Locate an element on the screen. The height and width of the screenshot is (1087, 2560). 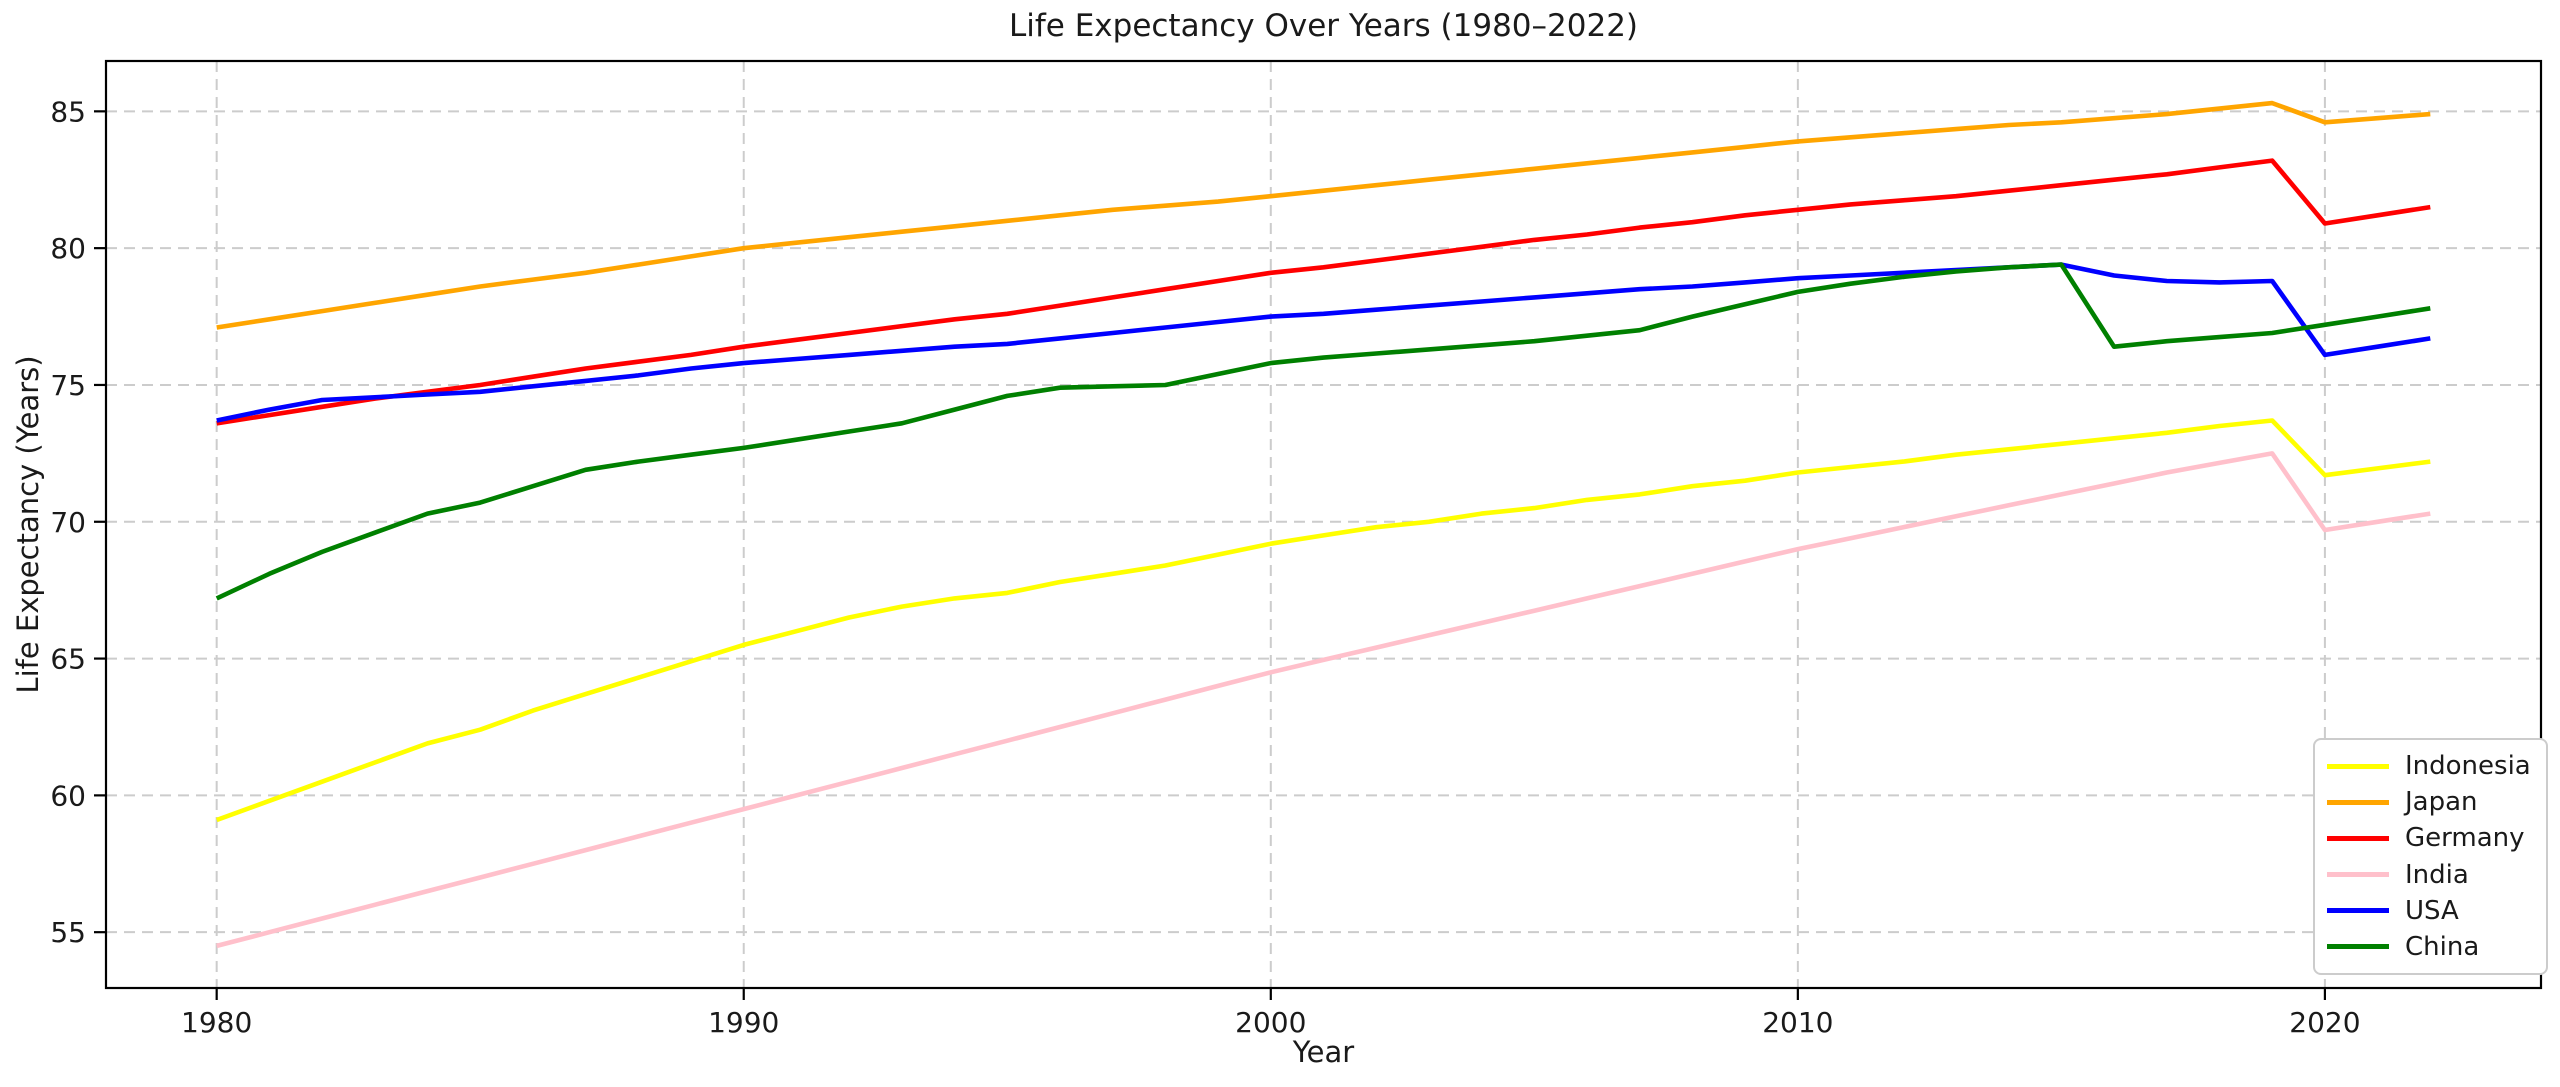
x-tick-label-2000: 2000 is located at coordinates (1270, 1022).